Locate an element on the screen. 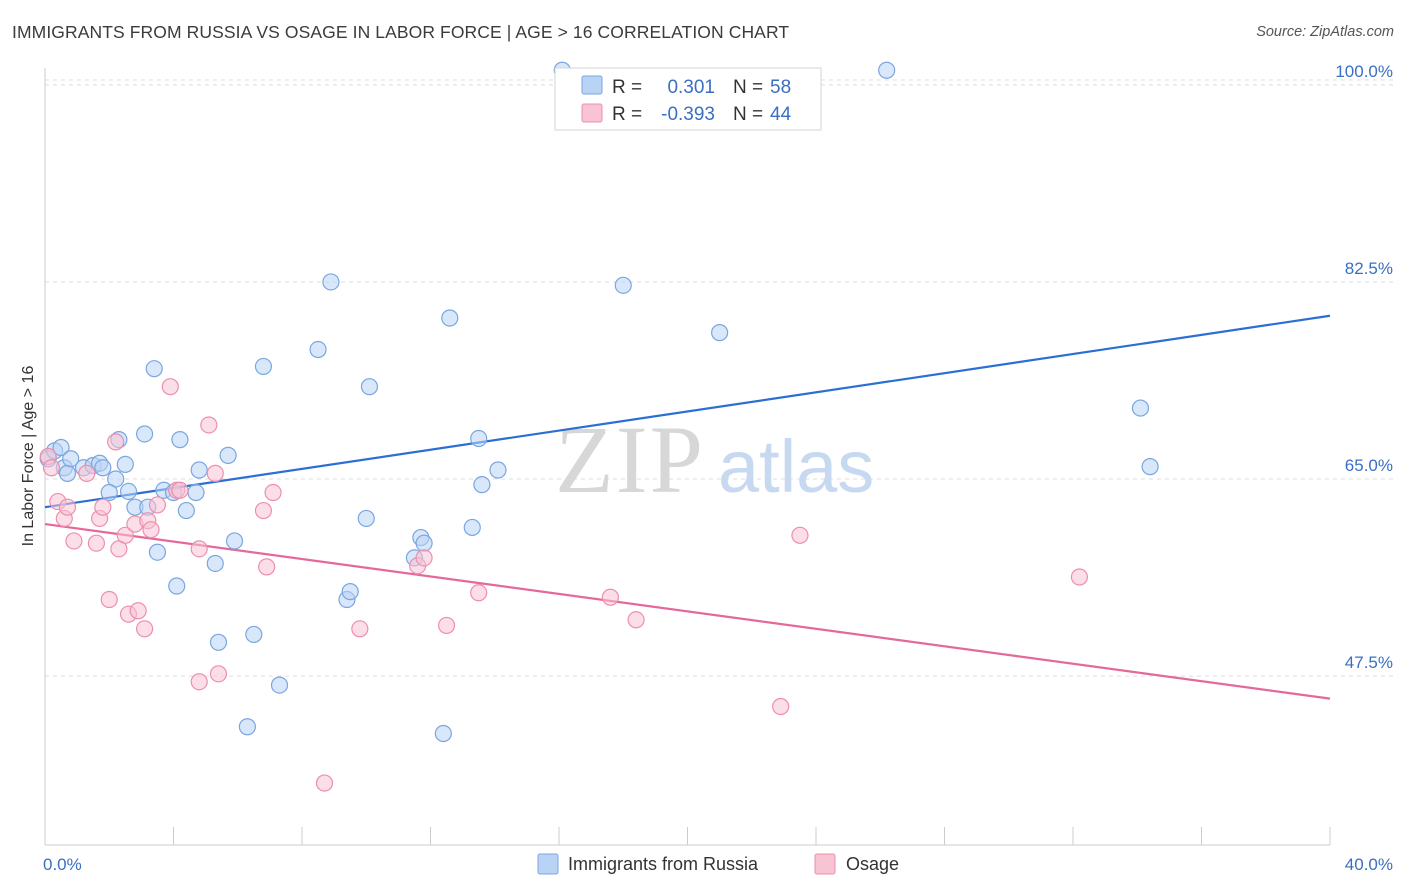 The width and height of the screenshot is (1406, 892). x-tick-label-0: 0.0% is located at coordinates (62, 864).